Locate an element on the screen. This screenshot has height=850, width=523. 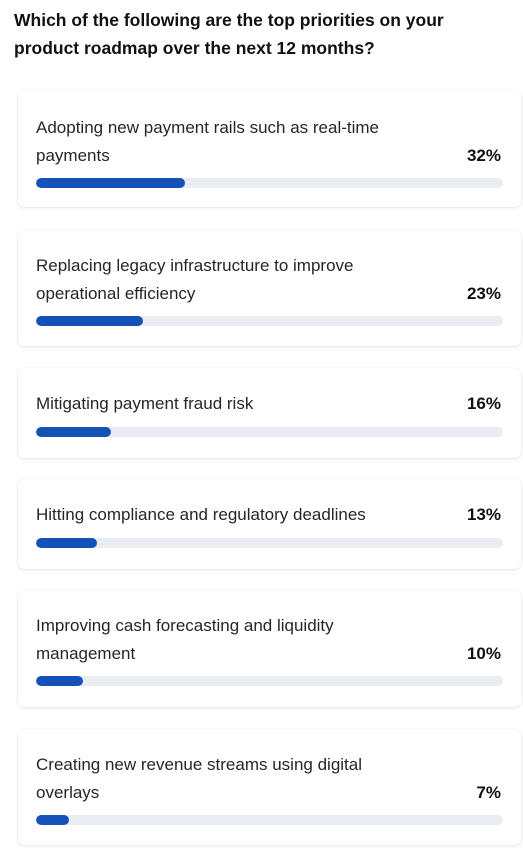
poll-option-percent: 7% is located at coordinates (488, 792).